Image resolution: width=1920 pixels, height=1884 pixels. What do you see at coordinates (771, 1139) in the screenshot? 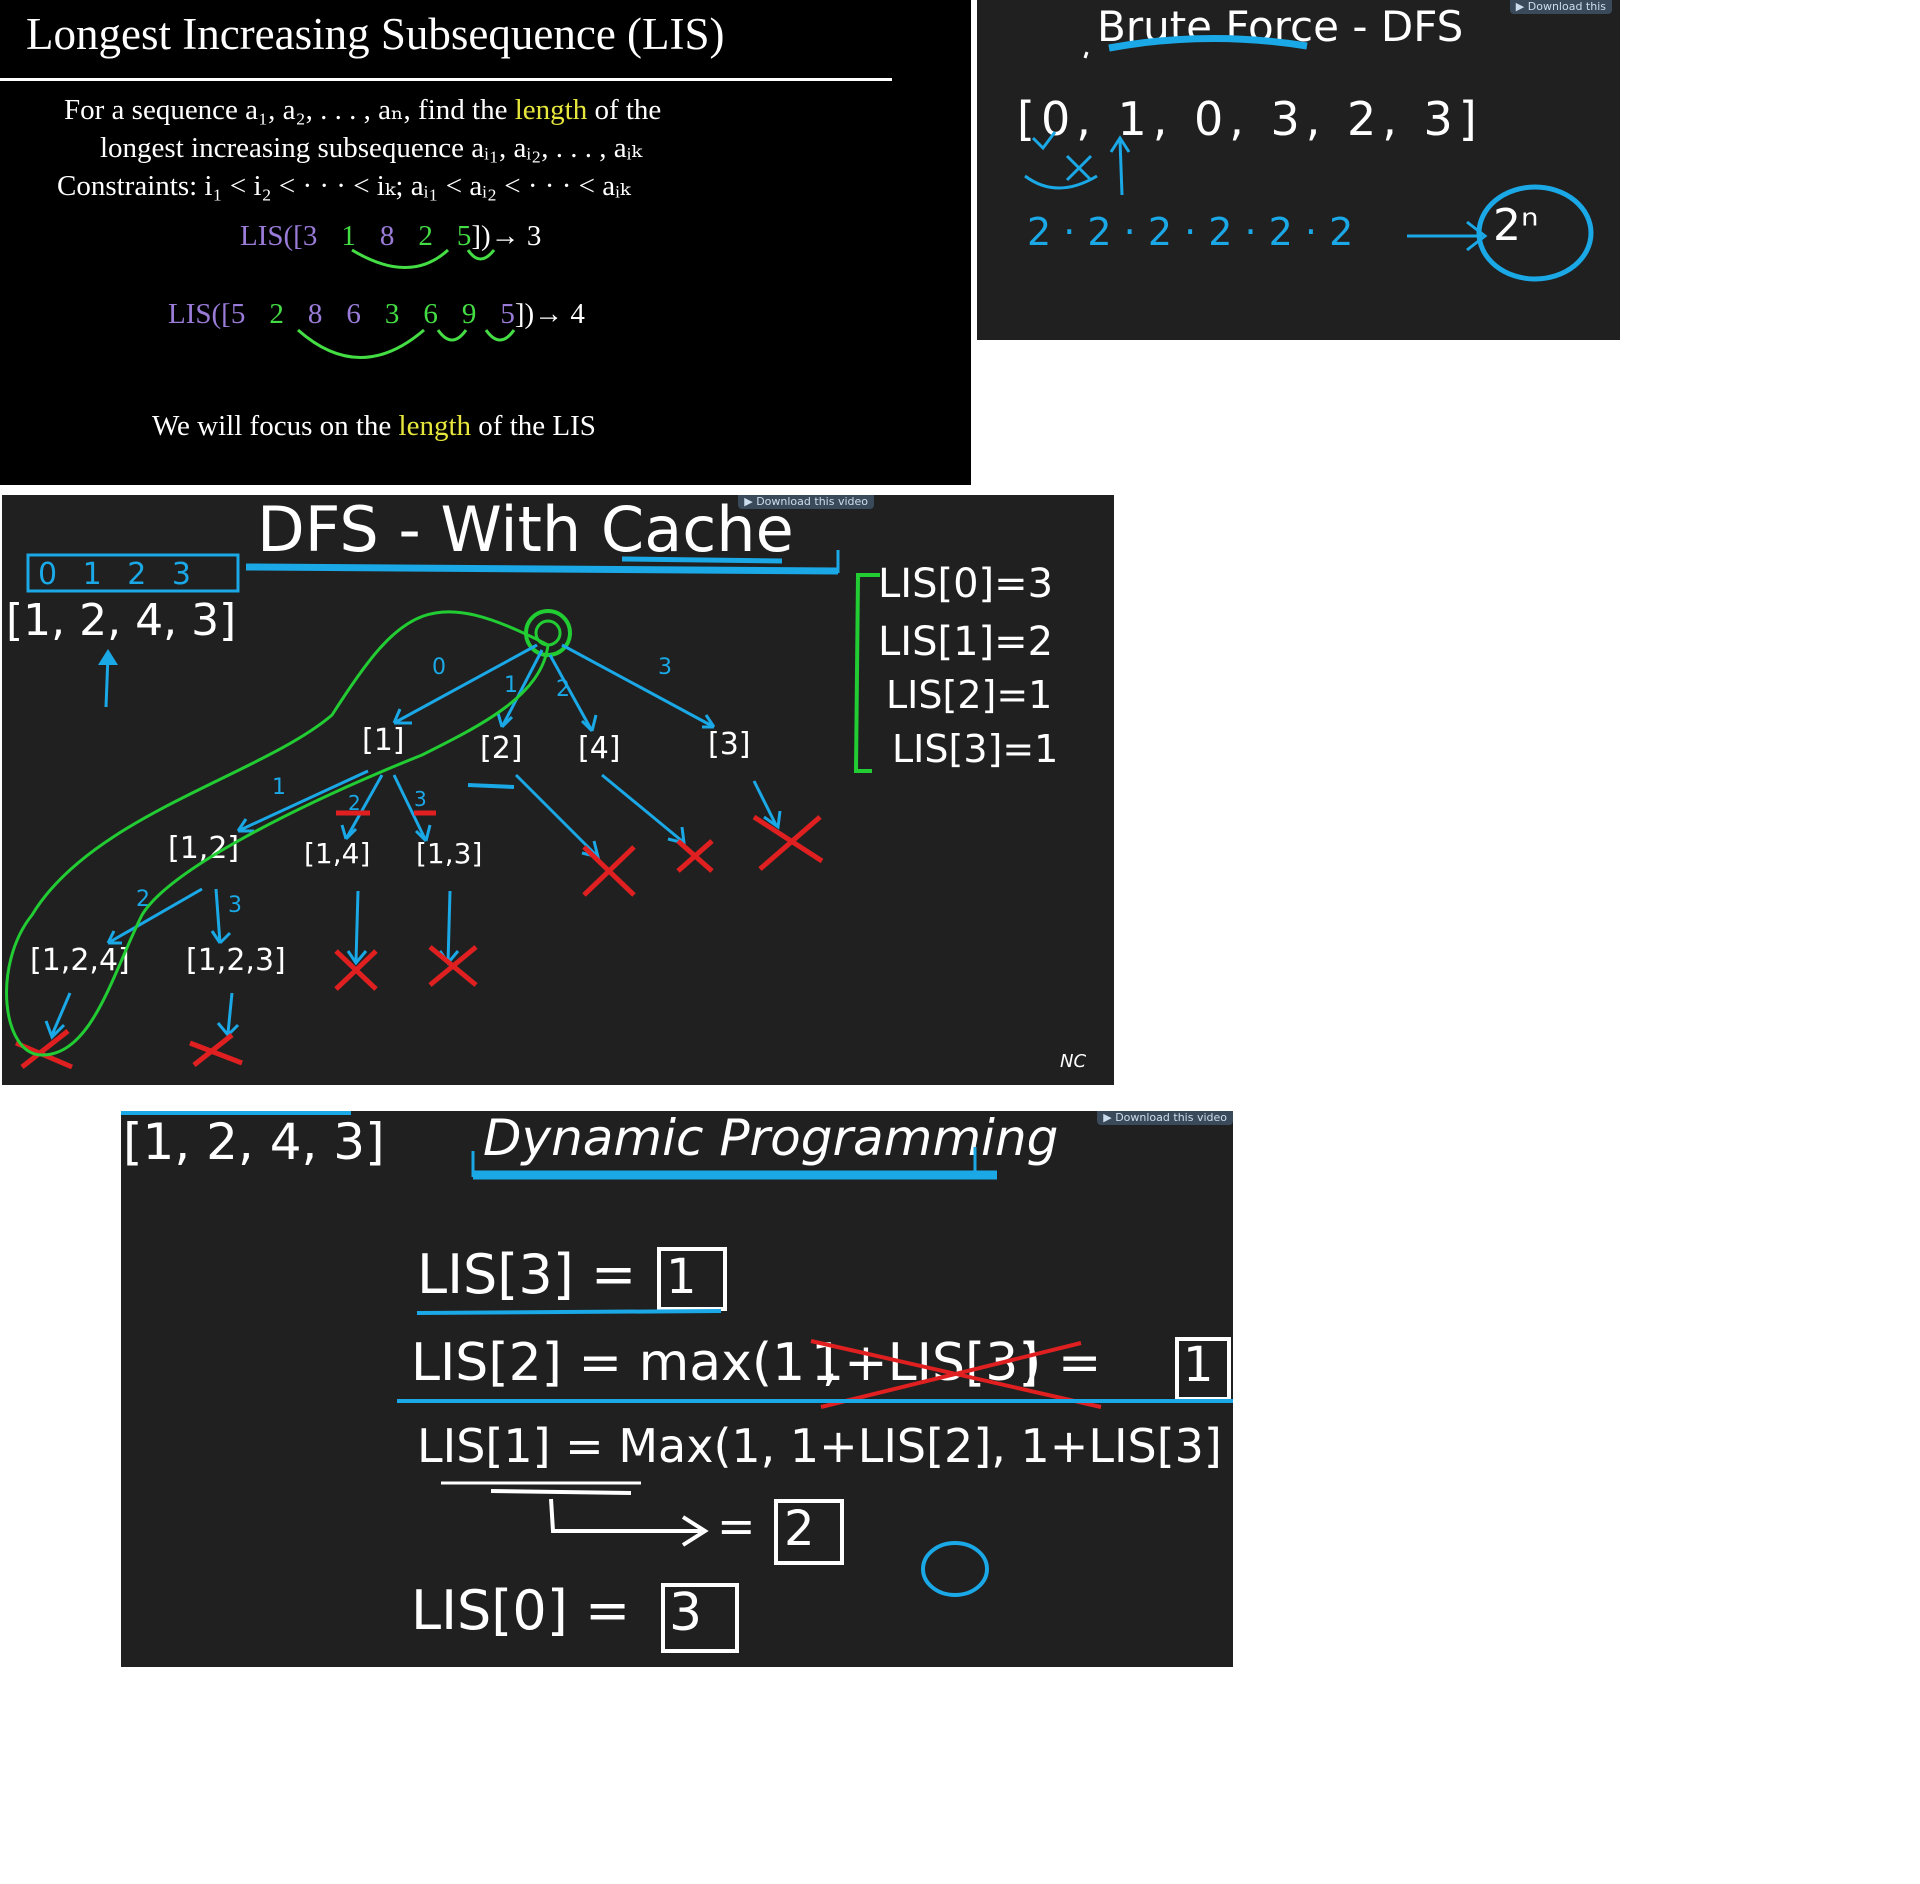
I see `dp-title: Dynamic Programming` at bounding box center [771, 1139].